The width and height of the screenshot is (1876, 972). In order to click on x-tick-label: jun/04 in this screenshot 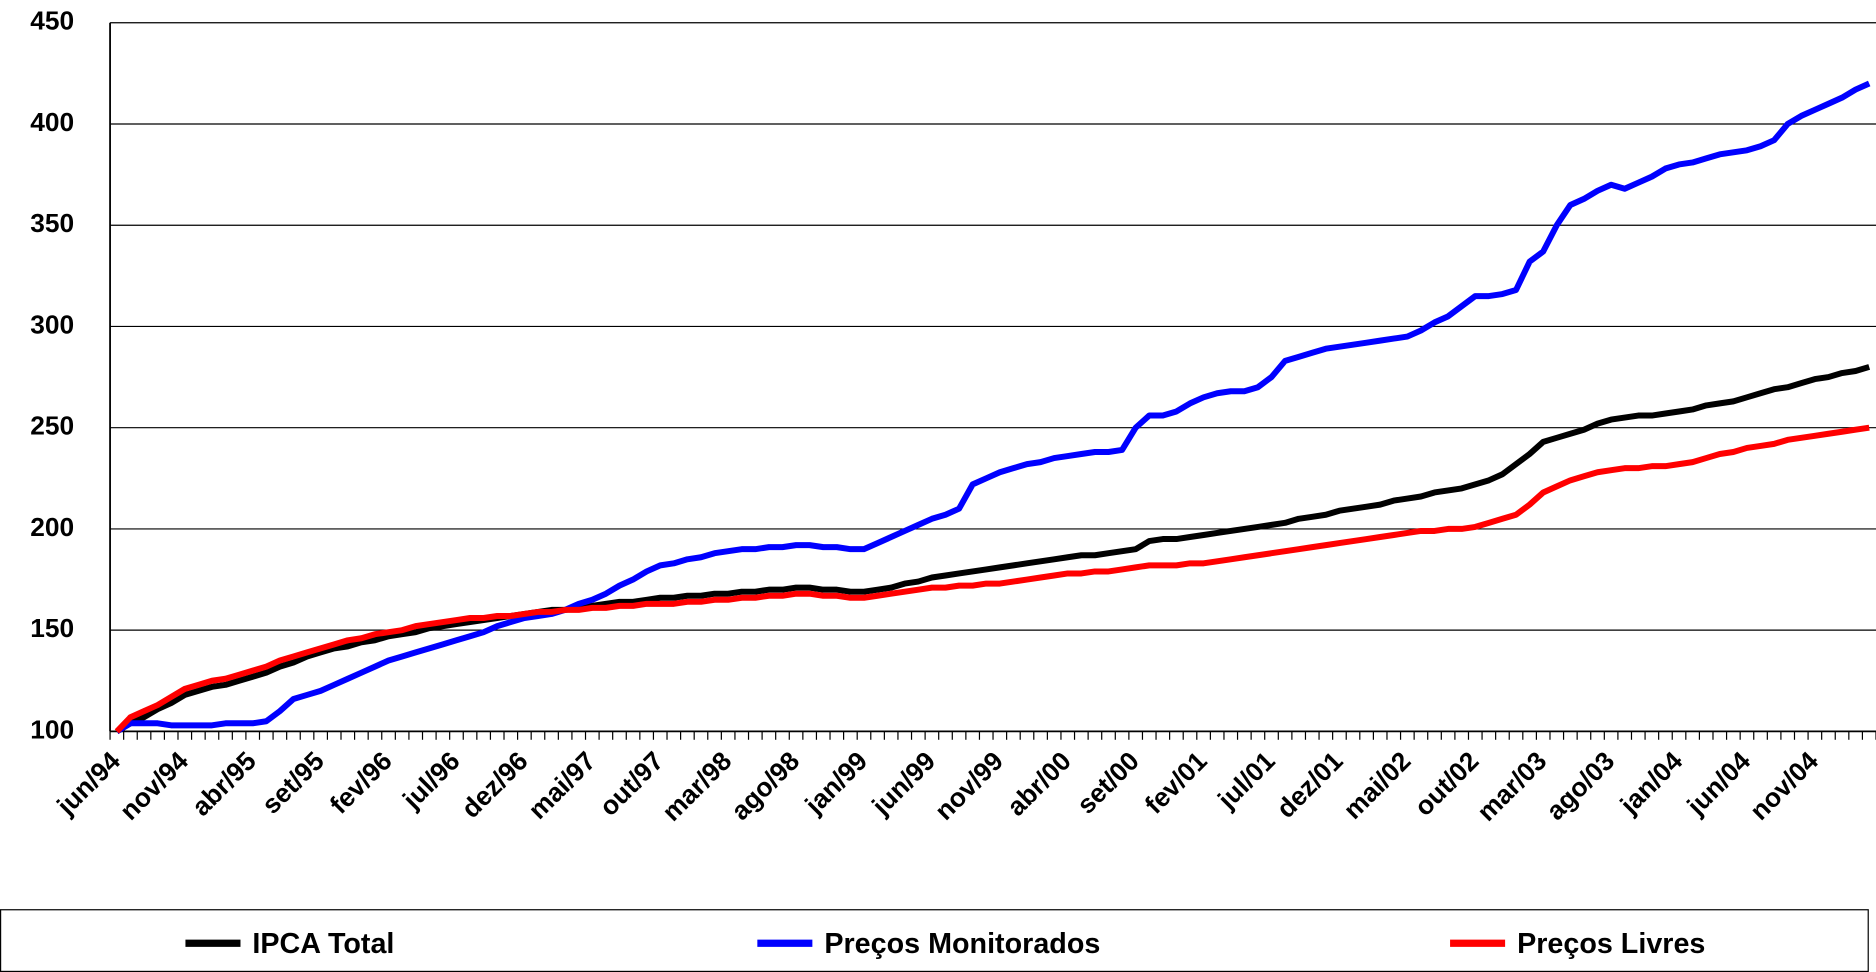, I will do `click(1718, 783)`.